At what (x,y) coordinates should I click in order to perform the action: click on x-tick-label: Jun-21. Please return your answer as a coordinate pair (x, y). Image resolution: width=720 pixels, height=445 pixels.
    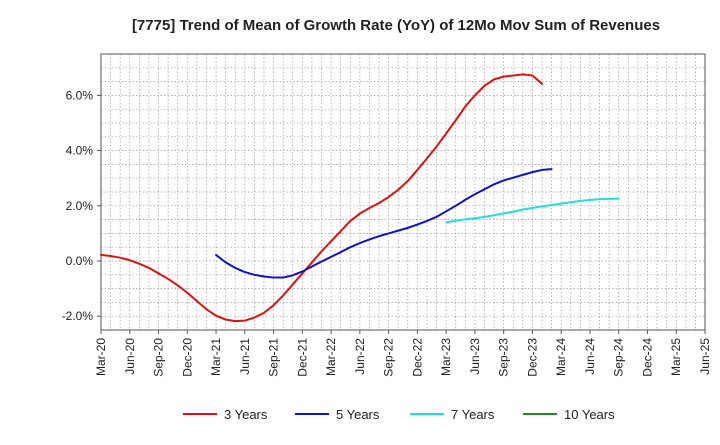
    Looking at the image, I should click on (245, 356).